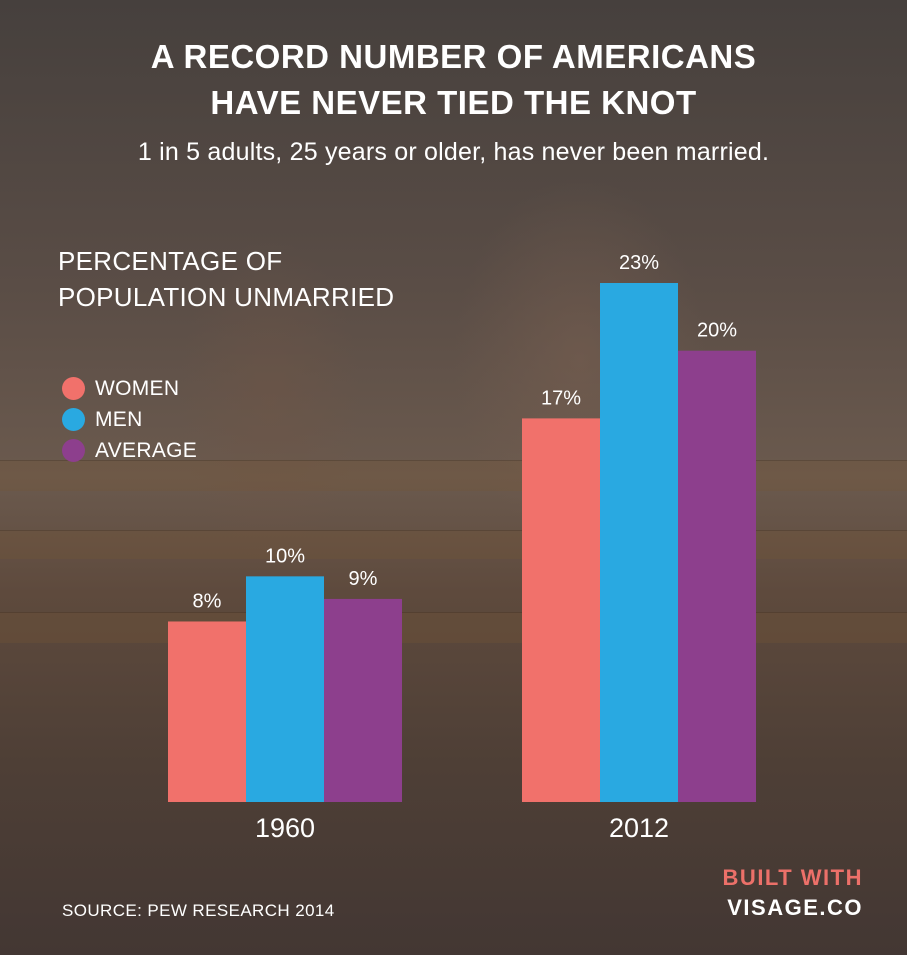 This screenshot has width=907, height=955. I want to click on bar-women-2012, so click(561, 610).